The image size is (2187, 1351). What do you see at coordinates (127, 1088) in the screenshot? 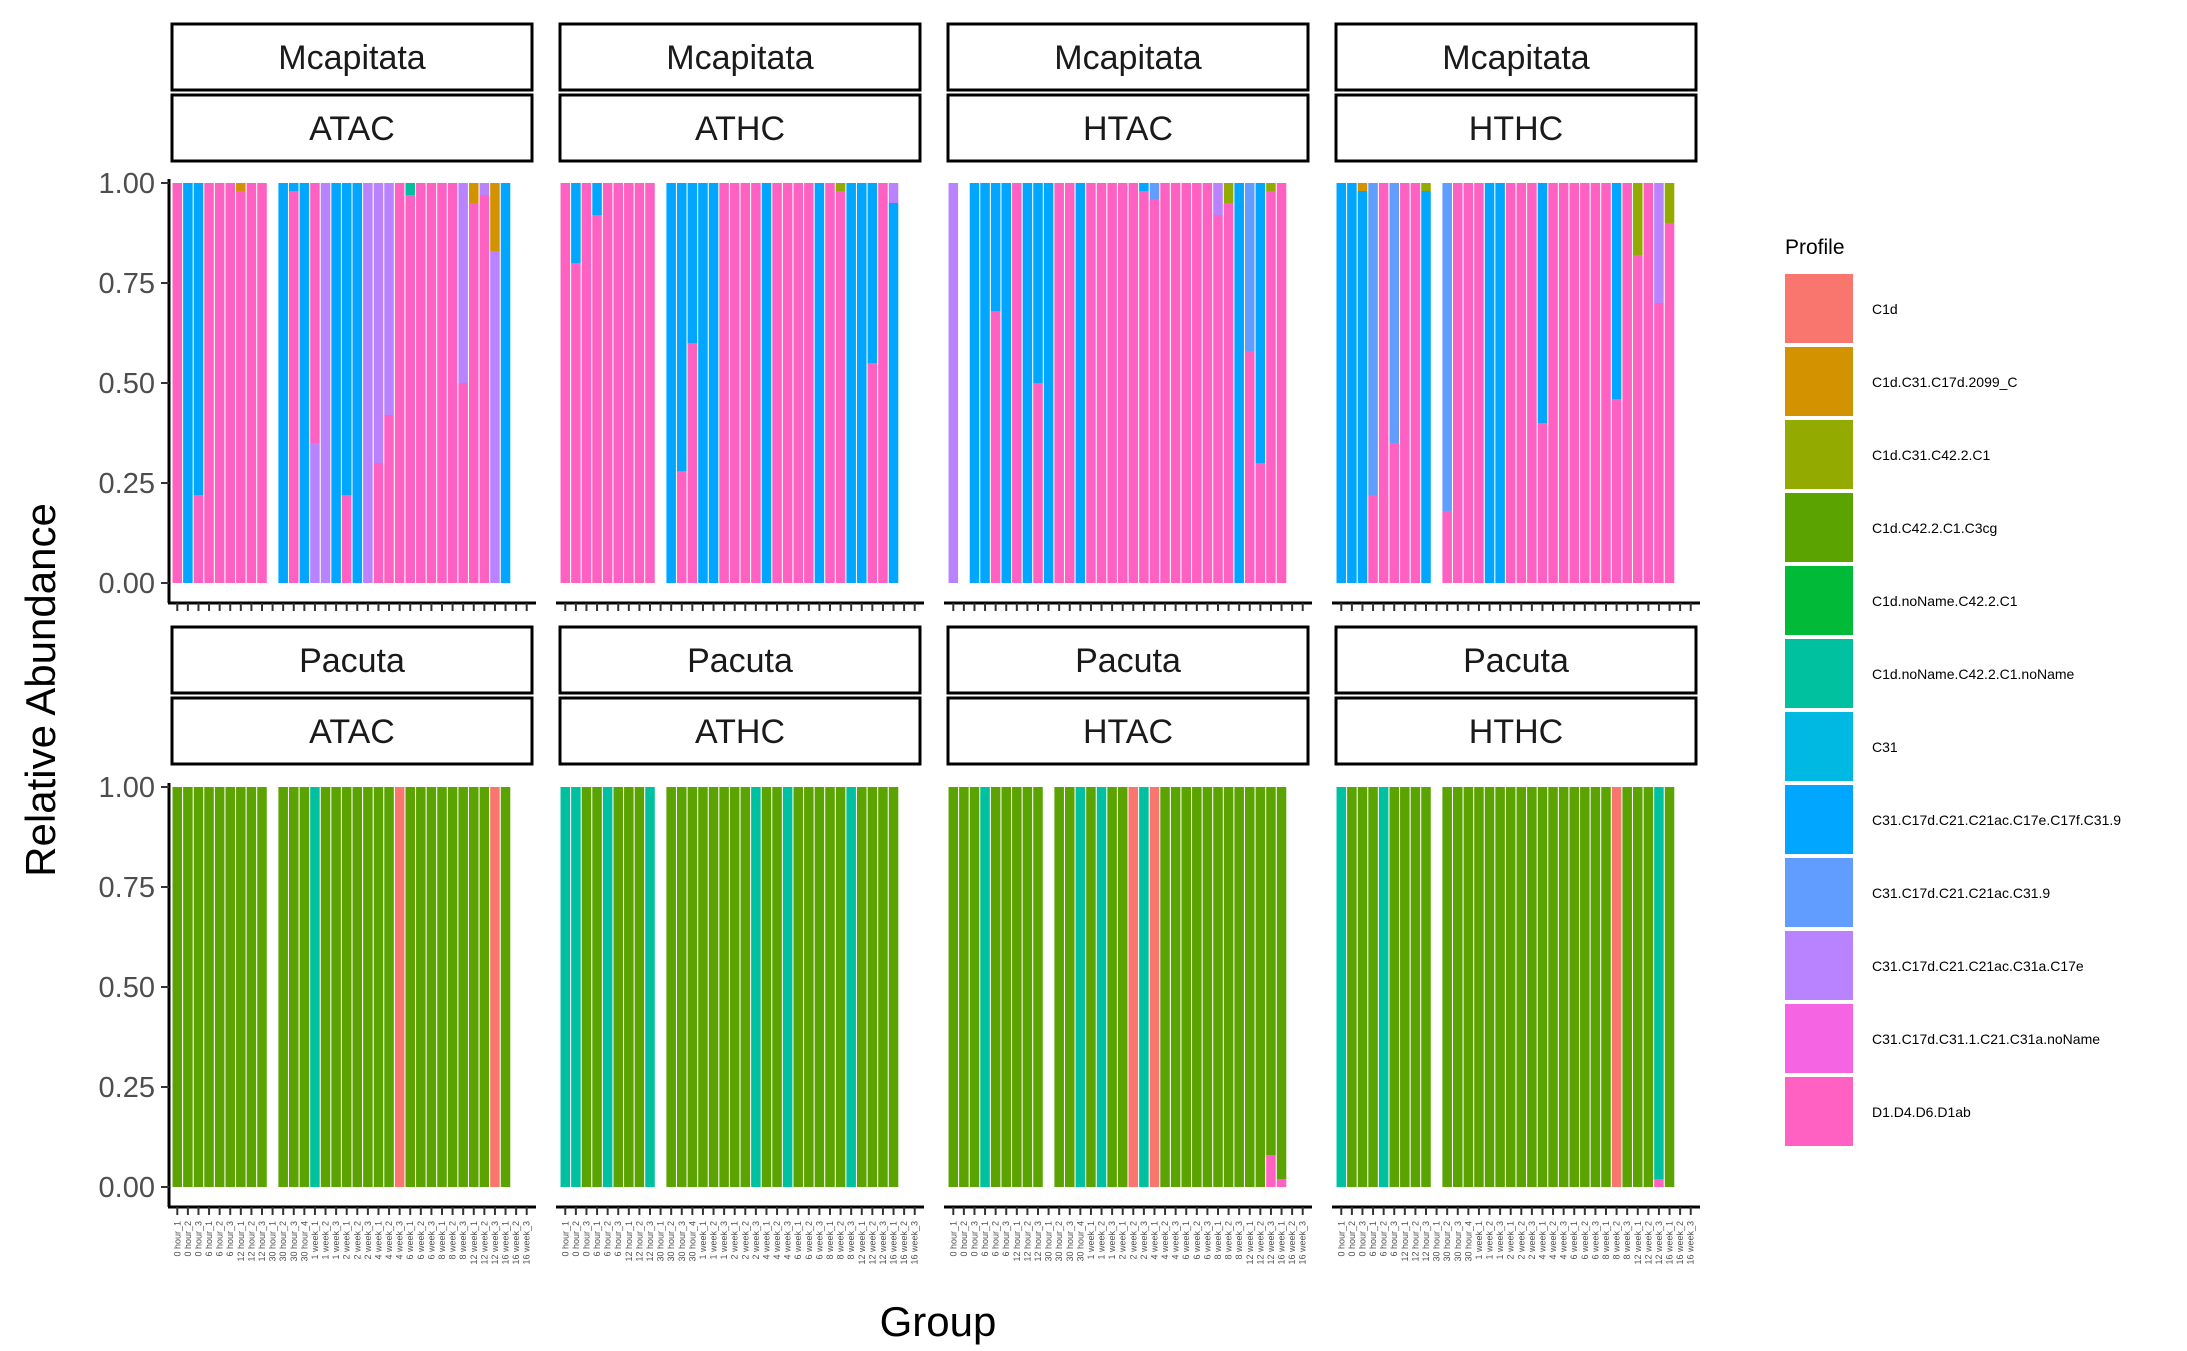
I see `y-tick-label: 0.25` at bounding box center [127, 1088].